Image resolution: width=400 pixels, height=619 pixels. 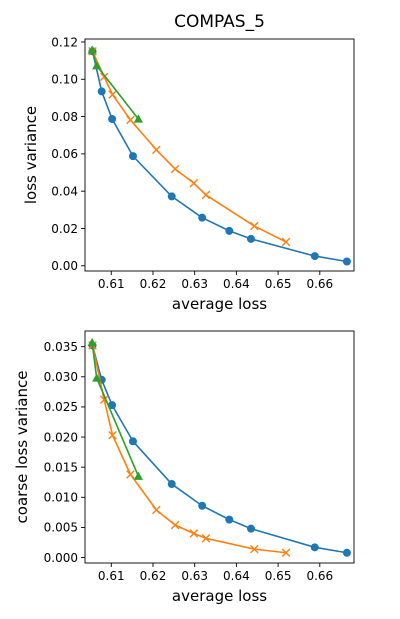 What do you see at coordinates (64, 191) in the screenshot?
I see `y-tick-label: 0.04` at bounding box center [64, 191].